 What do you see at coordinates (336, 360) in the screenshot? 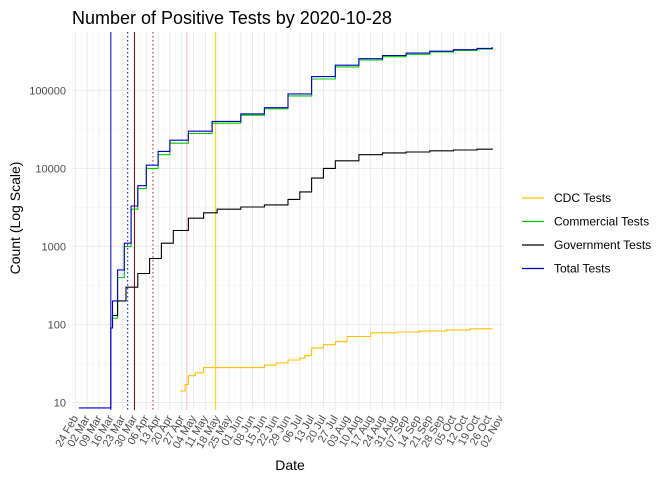
I see `series-line` at bounding box center [336, 360].